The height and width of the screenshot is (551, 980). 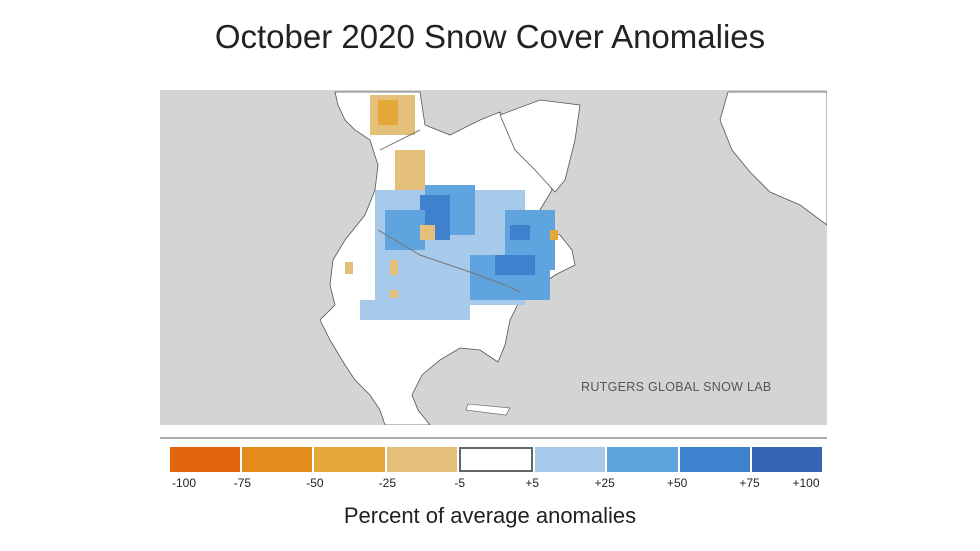 What do you see at coordinates (400, 140) in the screenshot?
I see `alaska-border` at bounding box center [400, 140].